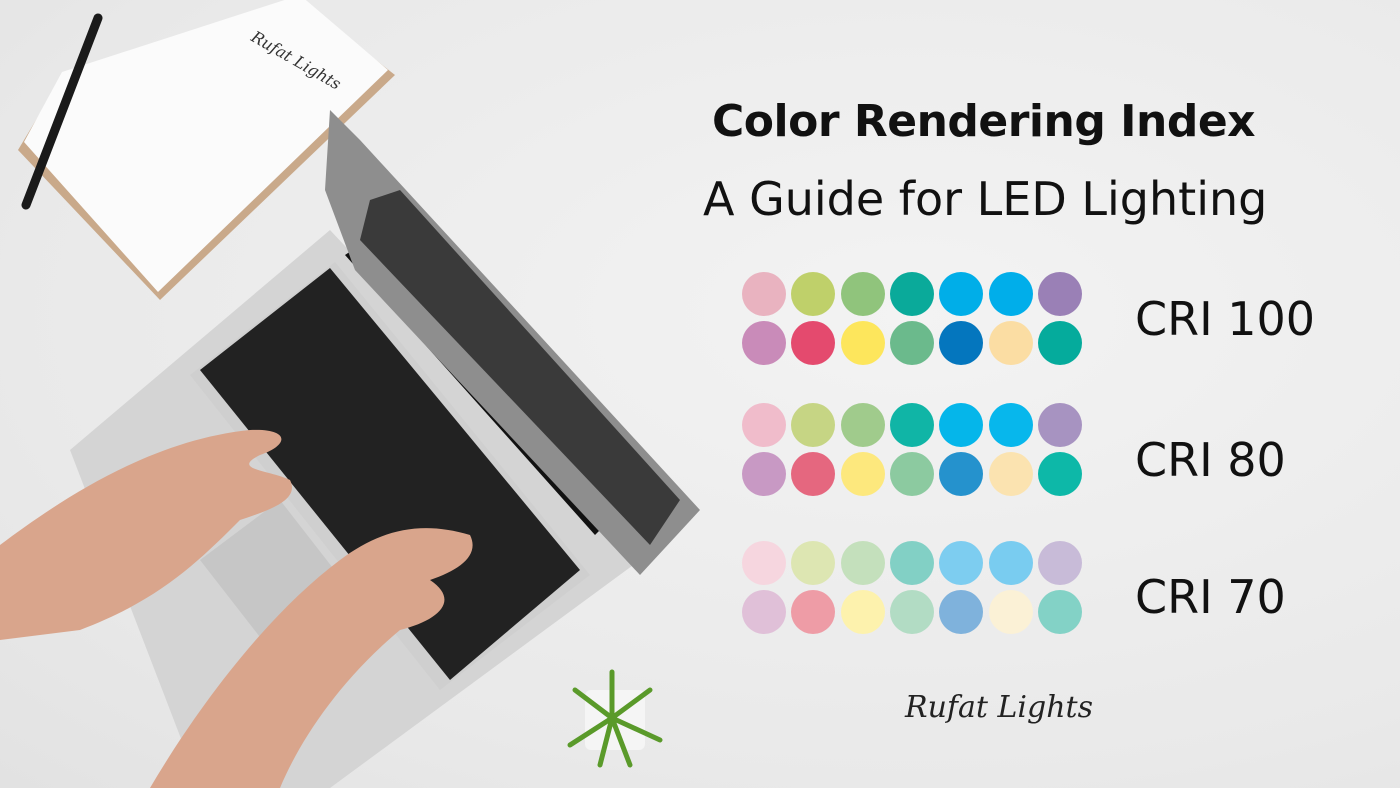 The image size is (1400, 788). What do you see at coordinates (985, 199) in the screenshot?
I see `subtitle: A Guide for LED Lighting` at bounding box center [985, 199].